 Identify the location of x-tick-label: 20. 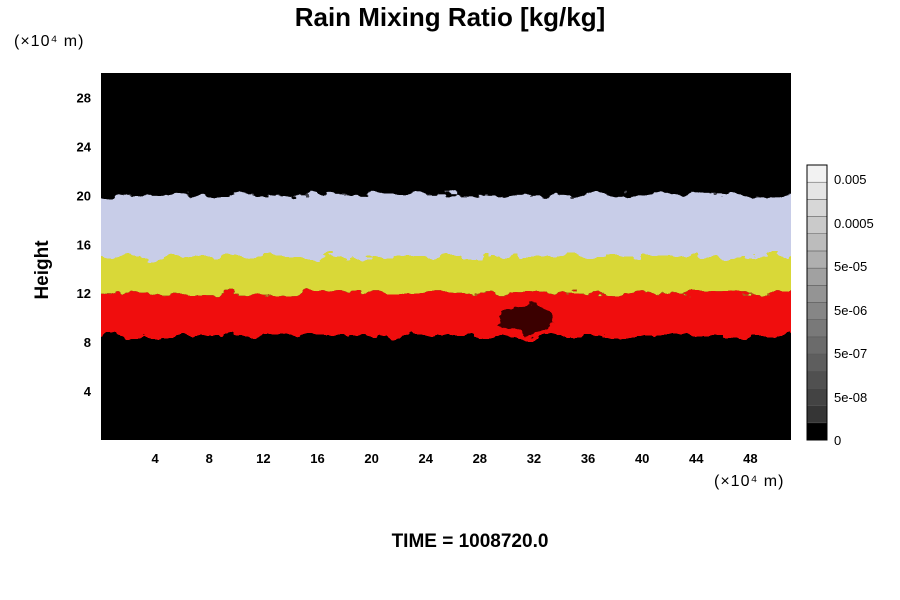
(371, 458).